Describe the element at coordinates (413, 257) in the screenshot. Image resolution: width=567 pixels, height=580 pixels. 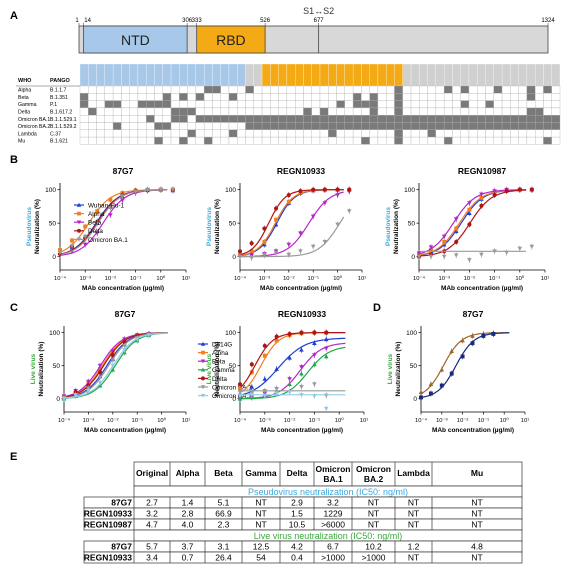
I see `y-tick-label: 0` at that location.